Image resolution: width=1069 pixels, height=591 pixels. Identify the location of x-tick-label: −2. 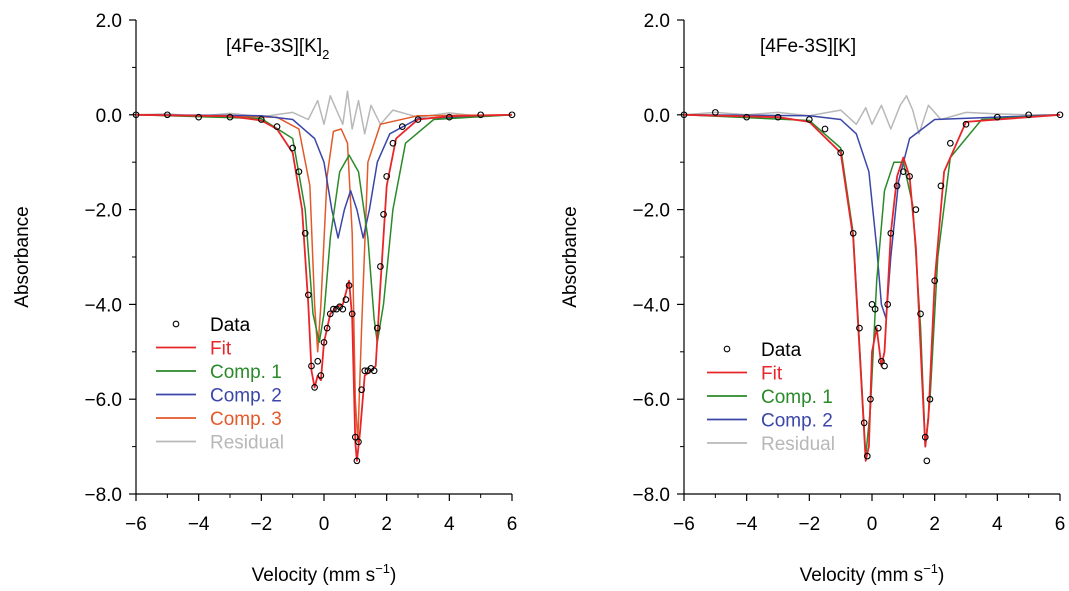
(261, 524).